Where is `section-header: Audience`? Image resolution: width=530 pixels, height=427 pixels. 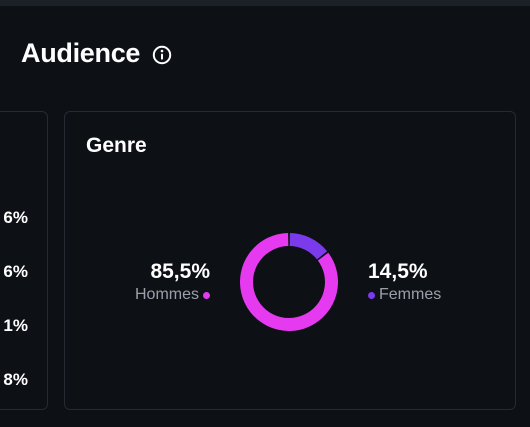
section-header: Audience is located at coordinates (96, 53).